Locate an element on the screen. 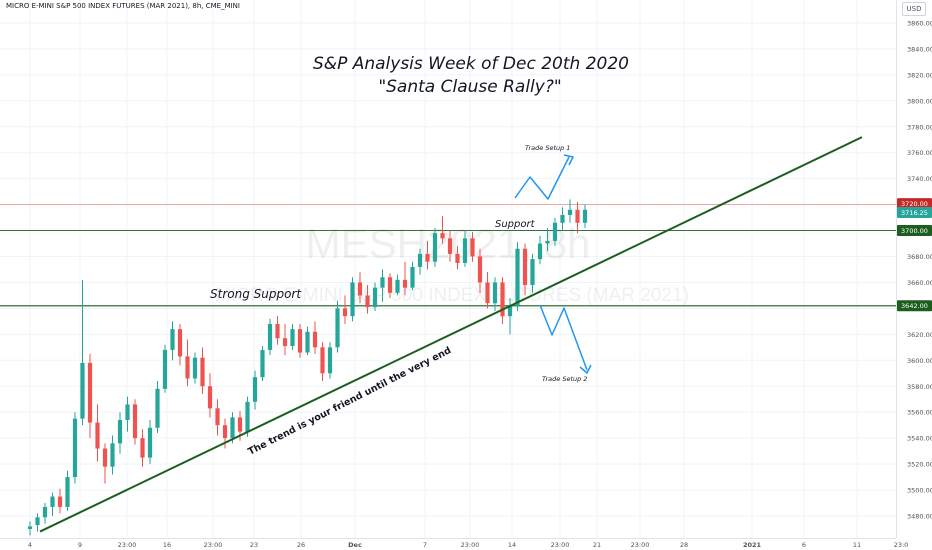  price-label-text: 3720.00 is located at coordinates (914, 204).